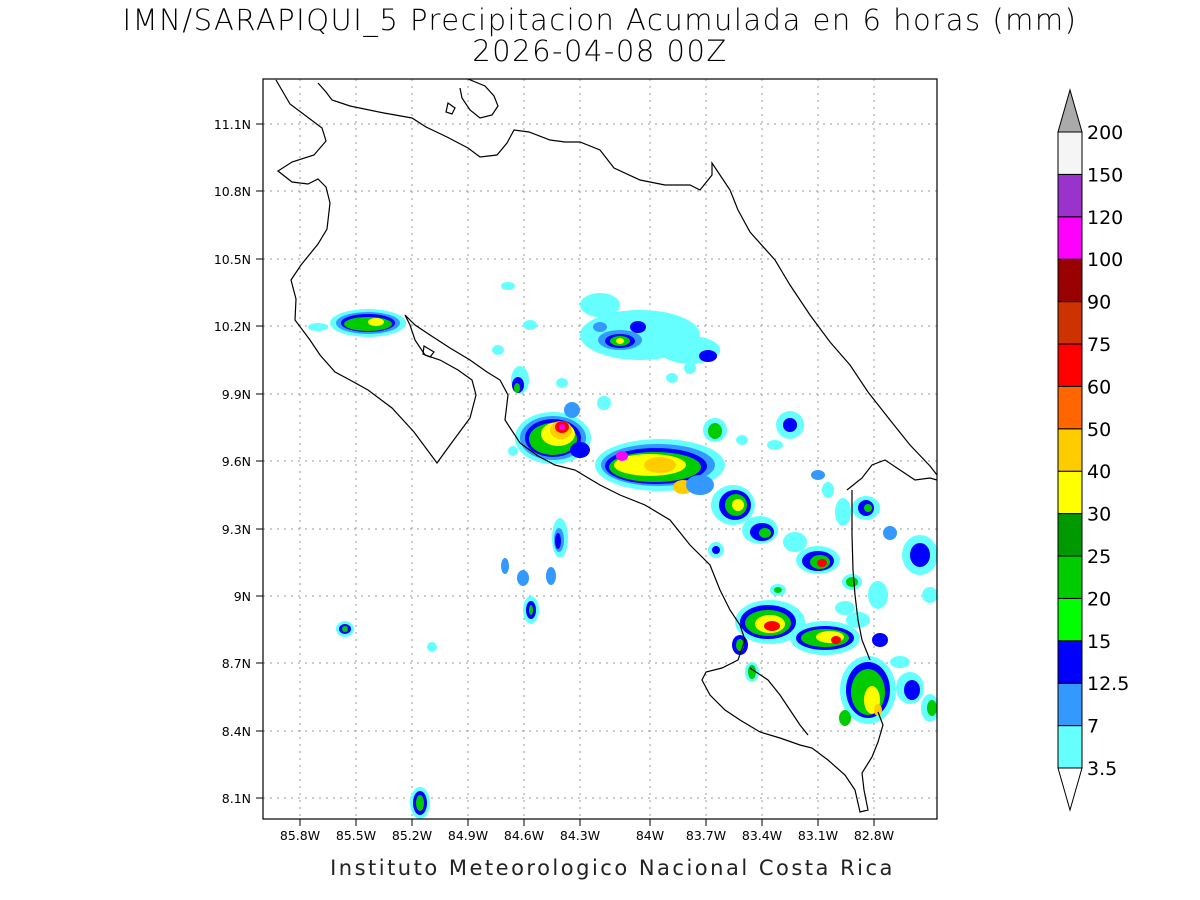 The width and height of the screenshot is (1200, 900). What do you see at coordinates (762, 835) in the screenshot?
I see `lon-tick-label: 83.4W` at bounding box center [762, 835].